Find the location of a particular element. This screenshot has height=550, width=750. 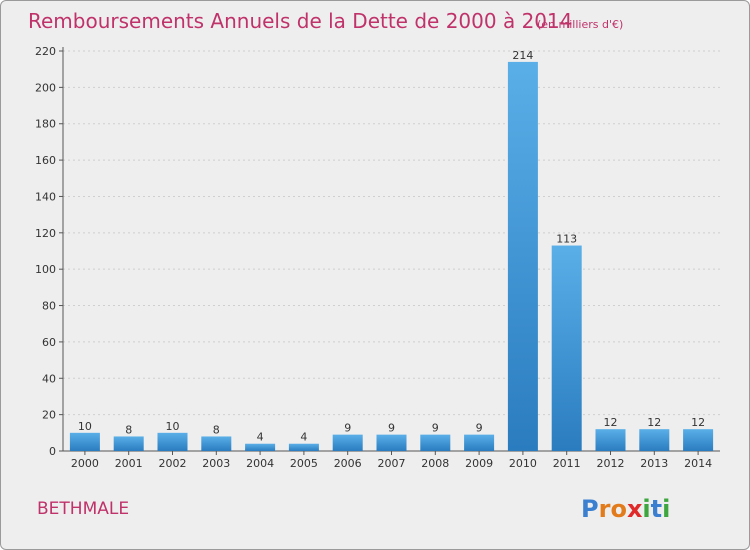

xtick-label-2003: 2003 is located at coordinates (216, 463).